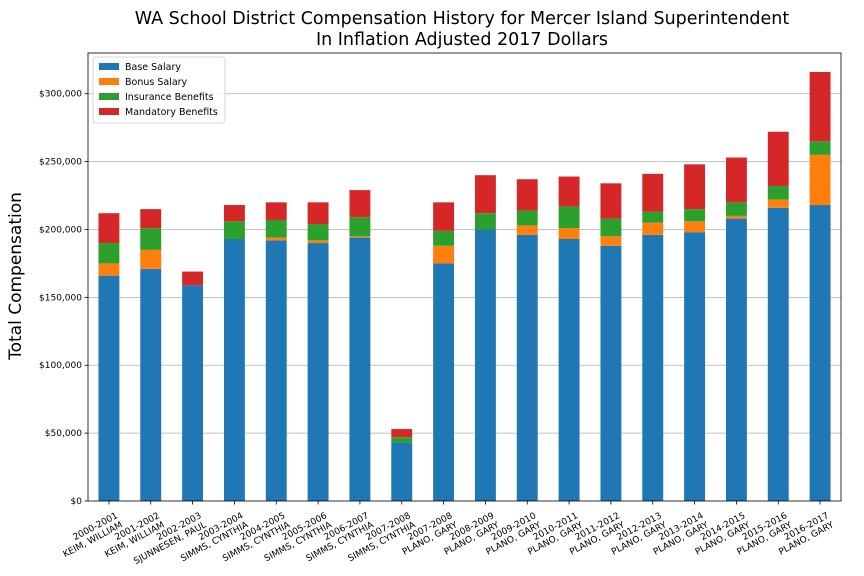 The image size is (864, 576). I want to click on y-tick-label: $250,000, so click(60, 163).